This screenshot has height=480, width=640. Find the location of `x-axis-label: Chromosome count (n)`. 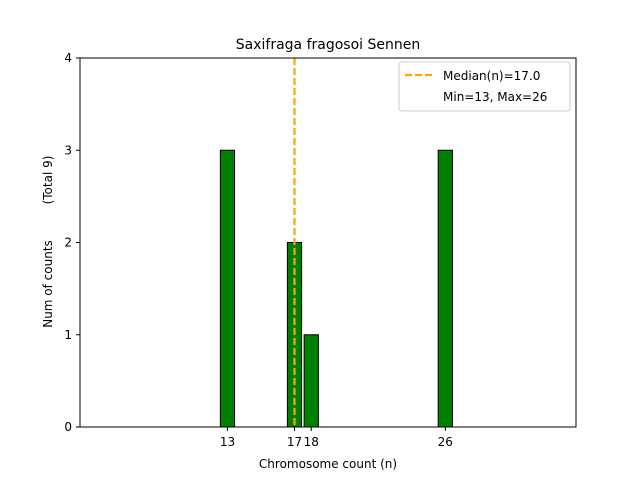

x-axis-label: Chromosome count (n) is located at coordinates (328, 464).